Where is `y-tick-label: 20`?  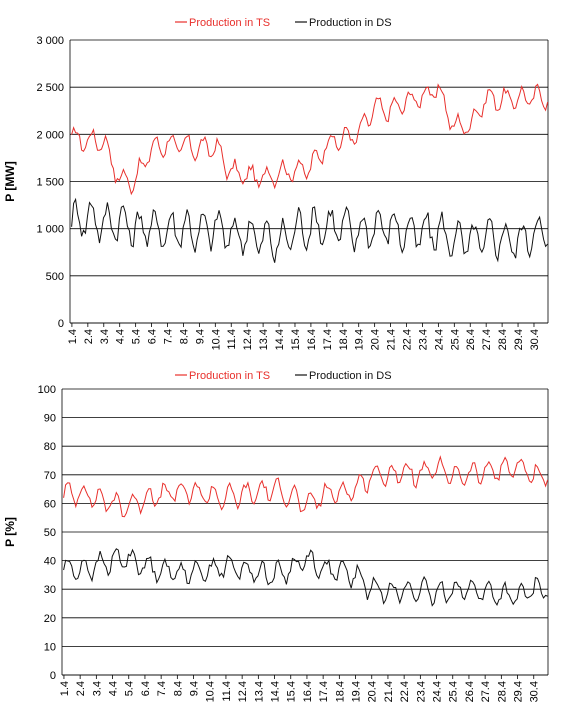 y-tick-label: 20 is located at coordinates (50, 619).